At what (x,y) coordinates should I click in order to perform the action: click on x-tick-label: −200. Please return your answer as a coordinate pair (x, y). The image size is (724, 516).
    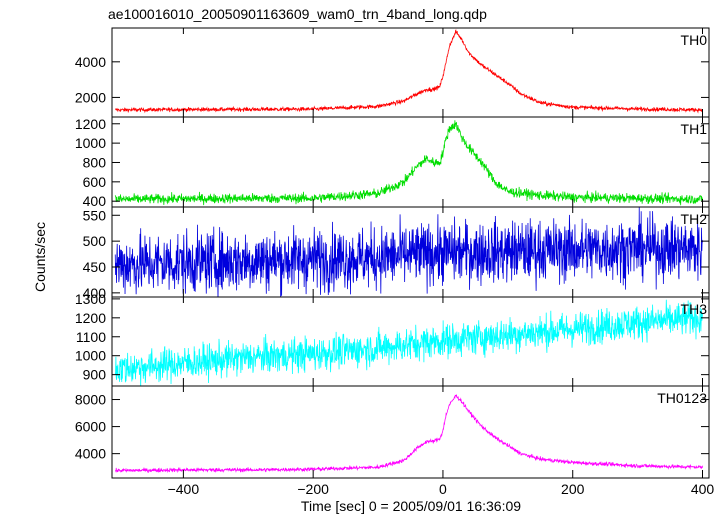
    Looking at the image, I should click on (313, 489).